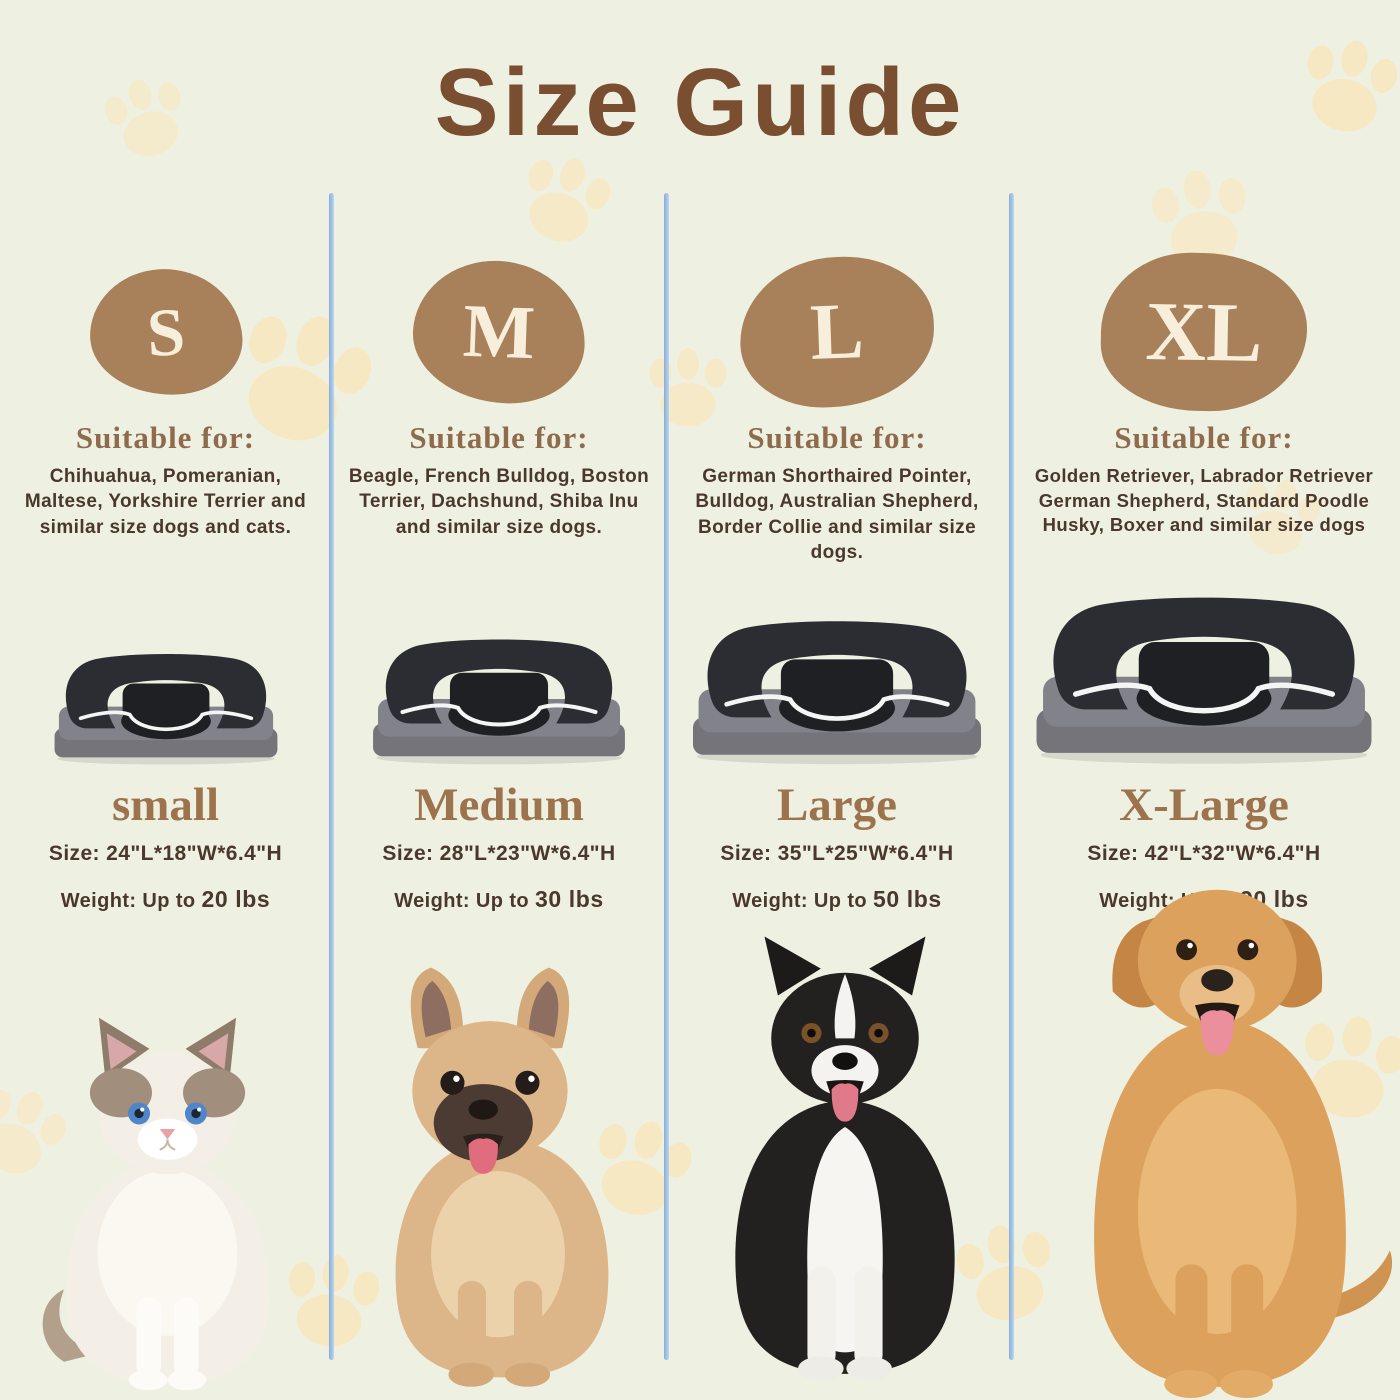 This screenshot has height=1400, width=1400. What do you see at coordinates (1342, 84) in the screenshot?
I see `paw-print-icon` at bounding box center [1342, 84].